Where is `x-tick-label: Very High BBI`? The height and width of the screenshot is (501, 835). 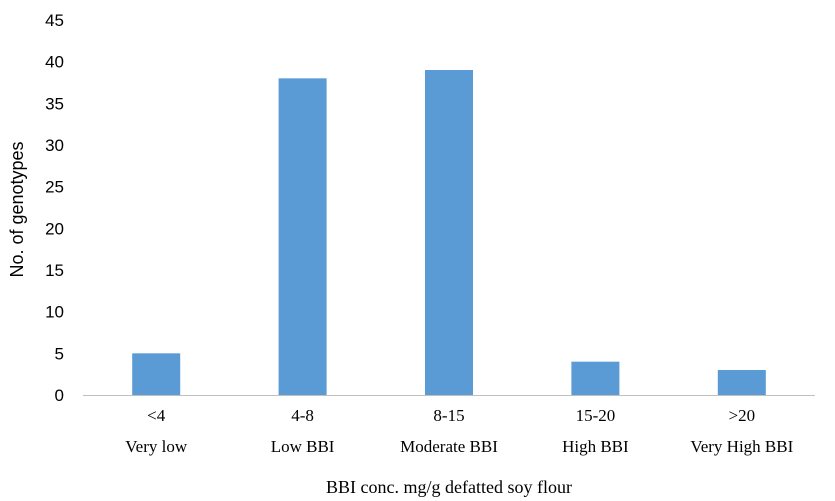 x-tick-label: Very High BBI is located at coordinates (741, 446).